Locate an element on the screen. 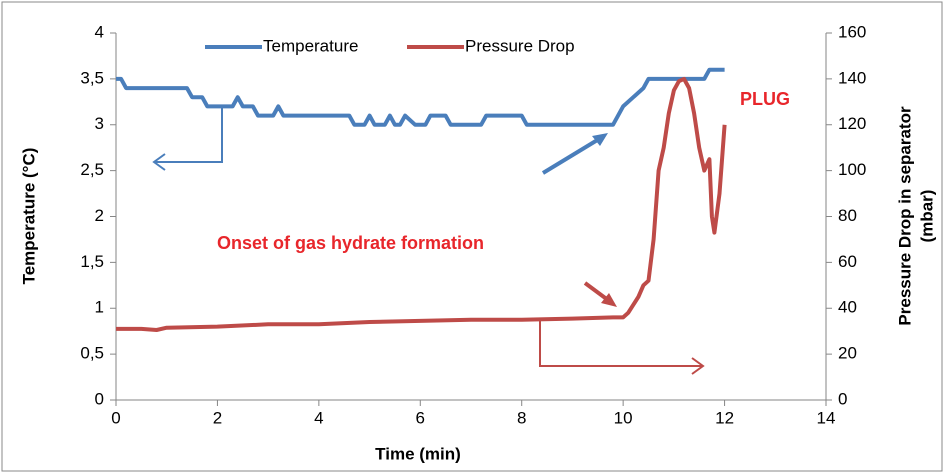 Image resolution: width=944 pixels, height=473 pixels. x-tick-label: 2 is located at coordinates (217, 417).